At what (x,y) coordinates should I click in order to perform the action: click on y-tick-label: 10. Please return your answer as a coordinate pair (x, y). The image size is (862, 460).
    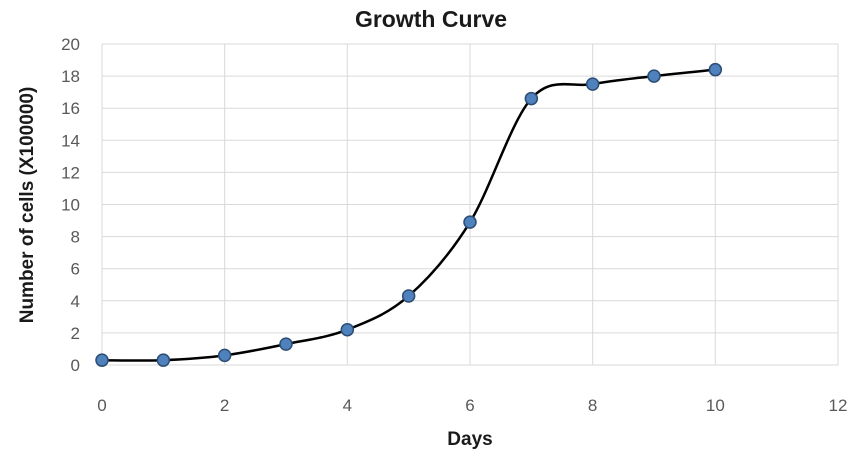
    Looking at the image, I should click on (70, 205).